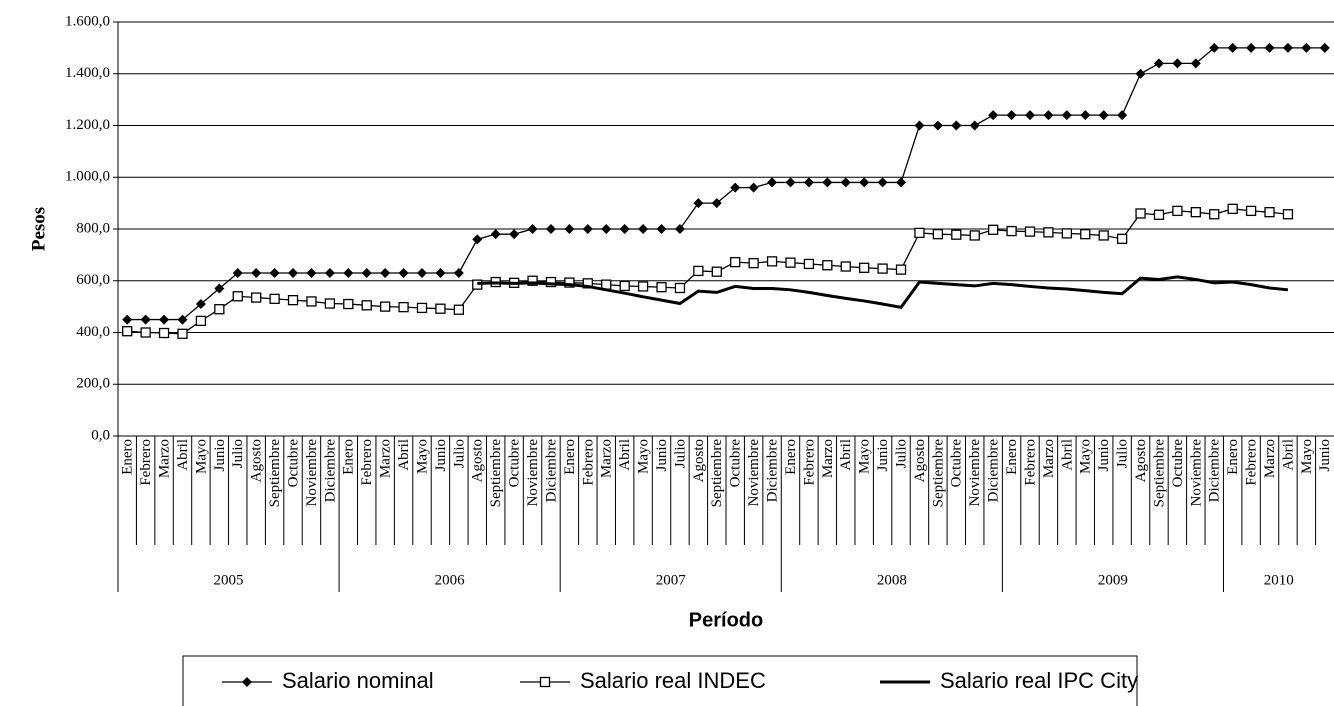  Describe the element at coordinates (726, 620) in the screenshot. I see `x-axis-title: Período` at that location.